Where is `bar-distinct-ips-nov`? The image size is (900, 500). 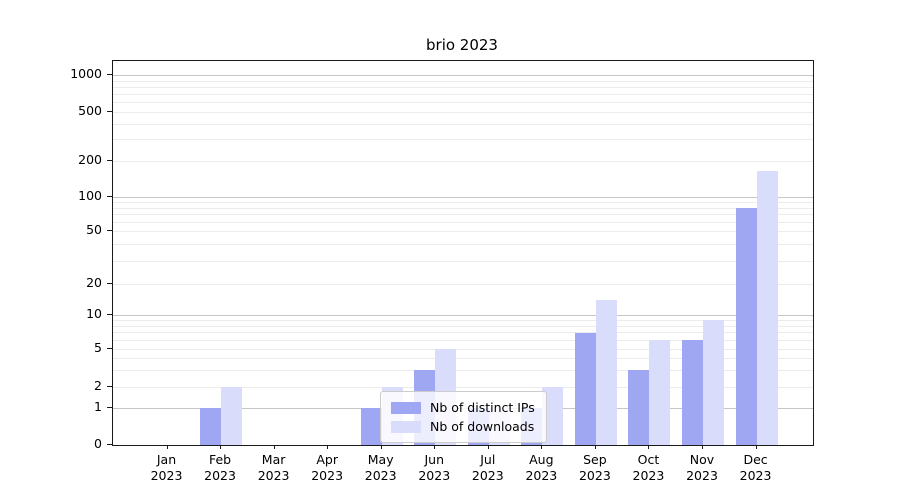 bar-distinct-ips-nov is located at coordinates (692, 392).